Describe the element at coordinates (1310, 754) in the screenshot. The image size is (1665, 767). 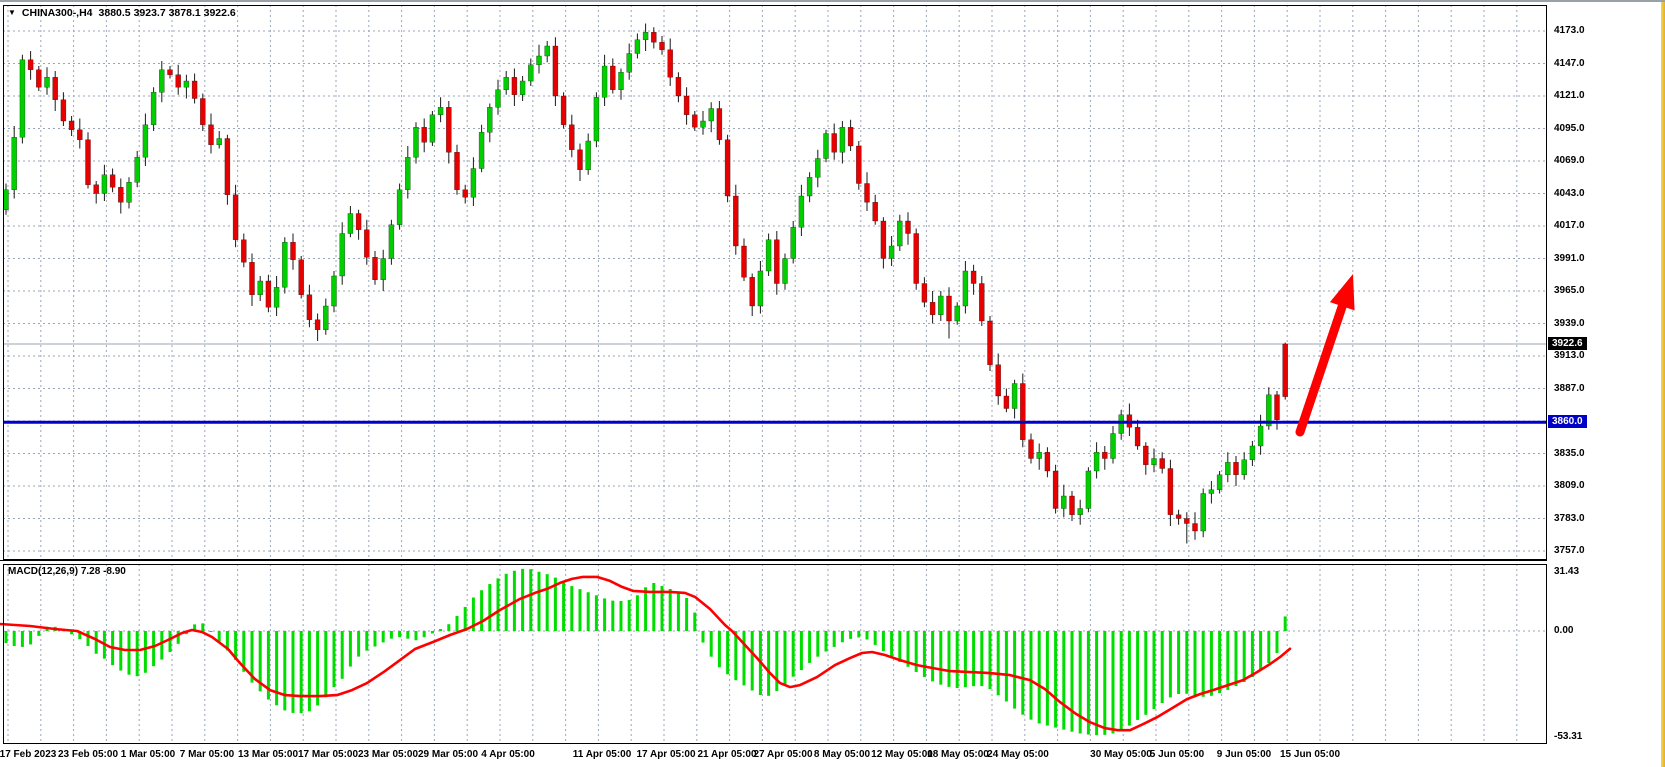
I see `time-tick-label: 15 Jun 05:00` at that location.